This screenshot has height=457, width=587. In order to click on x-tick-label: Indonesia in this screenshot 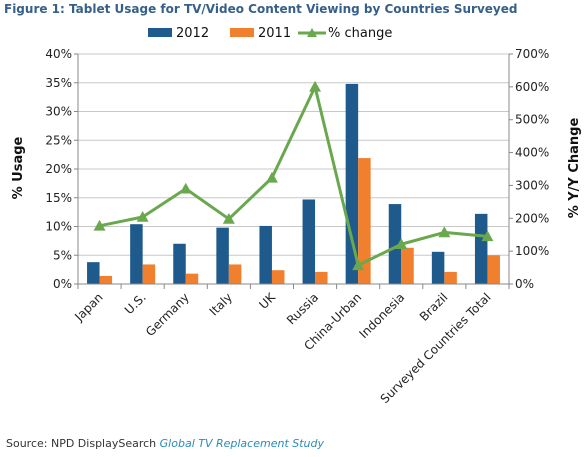, I will do `click(381, 315)`.